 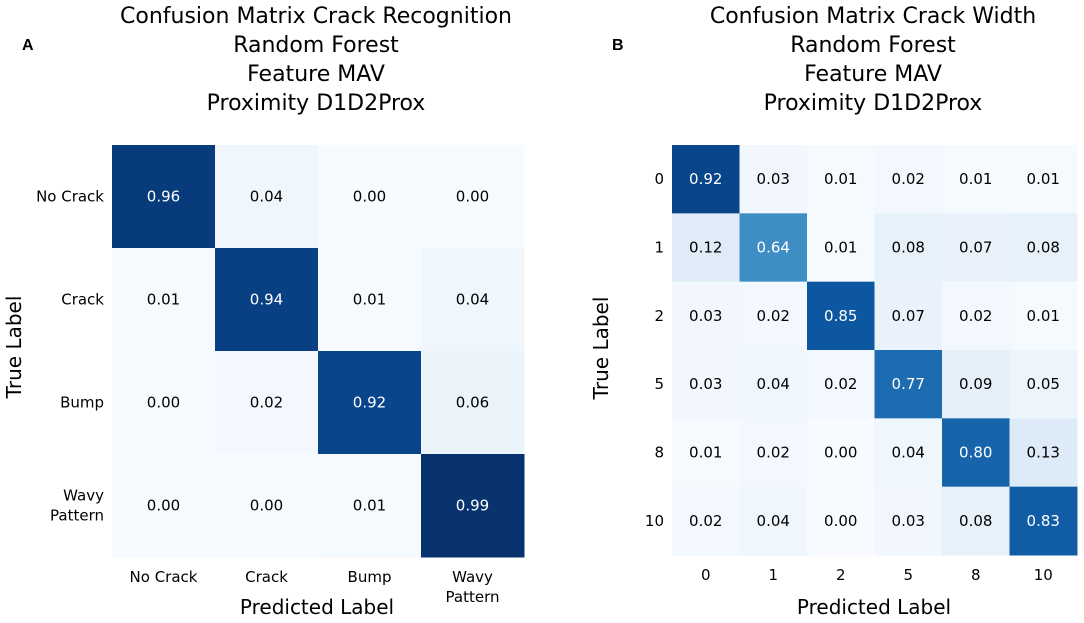 I want to click on panel-a-cell-value-r1-c1: 0.94, so click(x=266, y=300).